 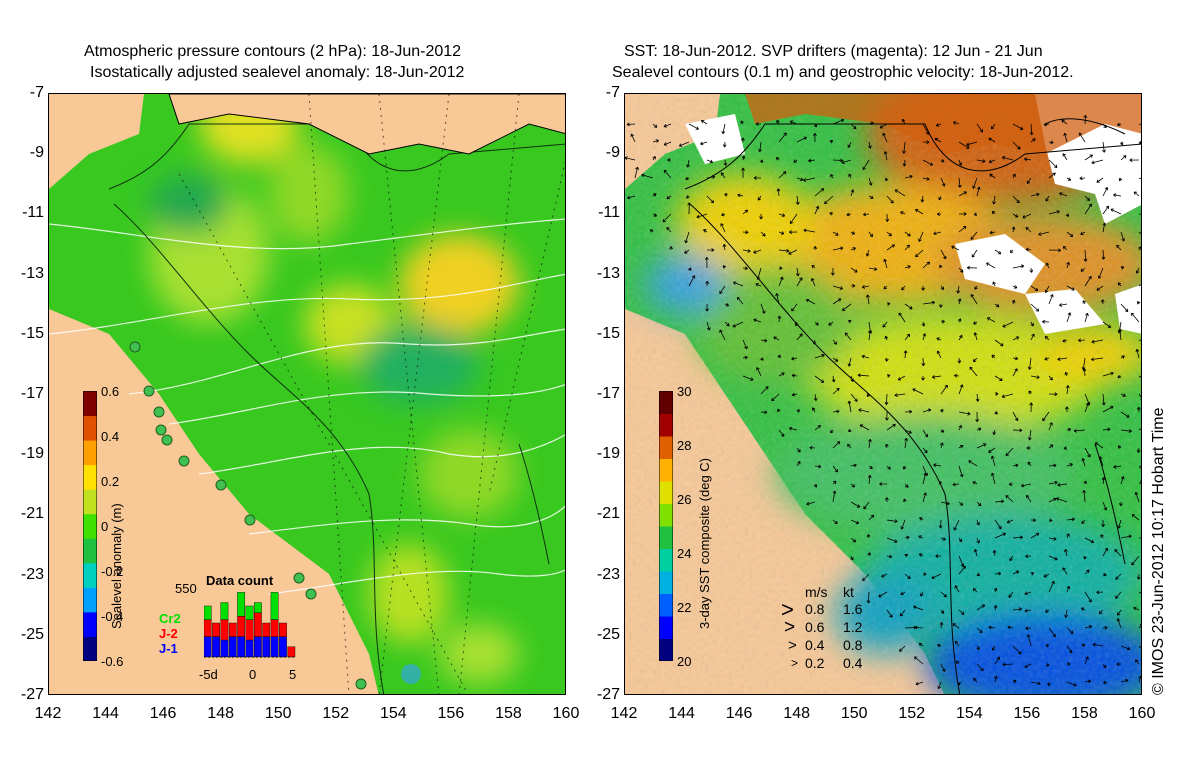 I want to click on left-x-tick: 154, so click(x=393, y=713).